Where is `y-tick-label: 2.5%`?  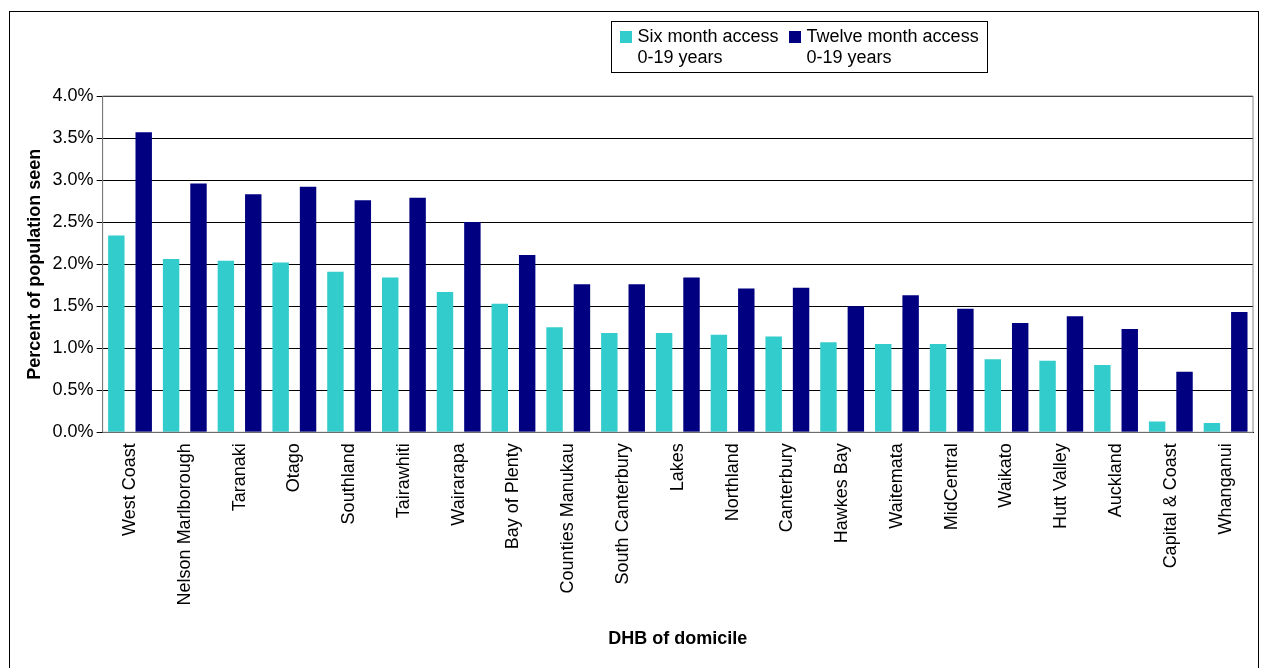 y-tick-label: 2.5% is located at coordinates (73, 221).